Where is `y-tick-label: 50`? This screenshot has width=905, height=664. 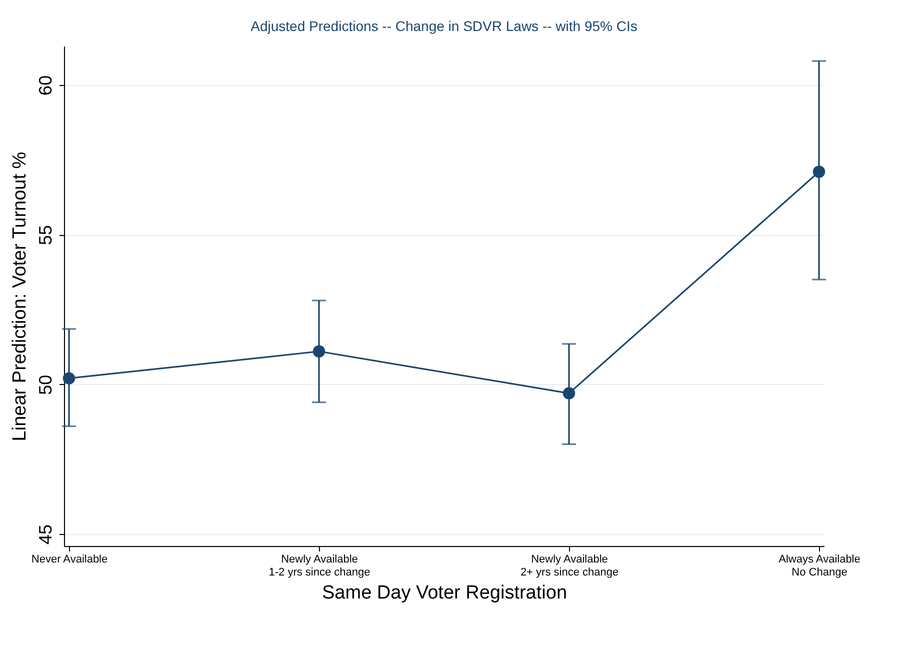 y-tick-label: 50 is located at coordinates (46, 384).